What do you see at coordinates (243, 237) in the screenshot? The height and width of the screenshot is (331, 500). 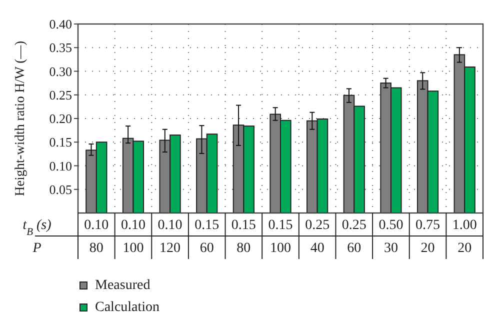 I see `x-tick-label: 0.15 80` at bounding box center [243, 237].